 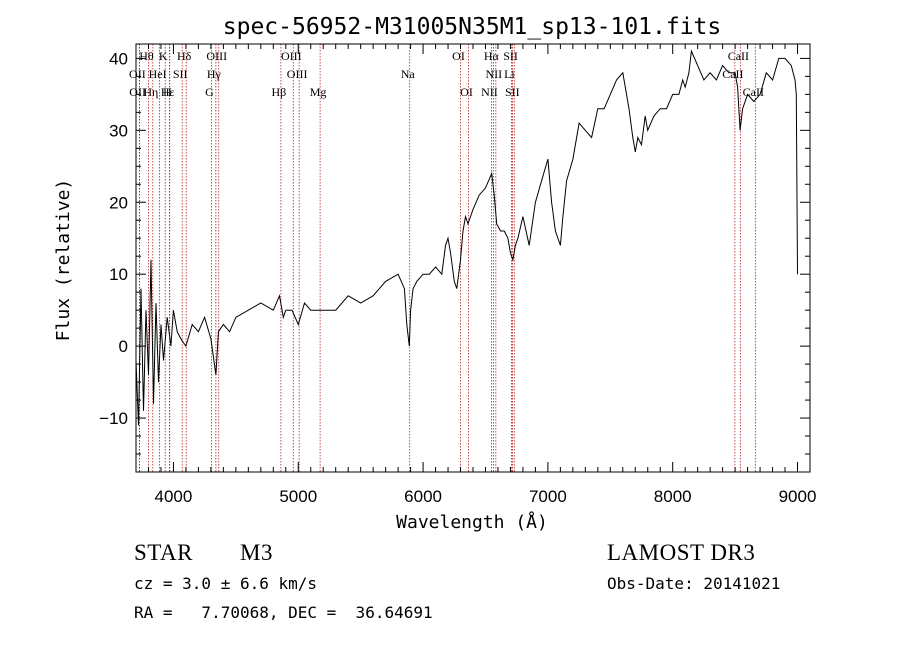 What do you see at coordinates (738, 56) in the screenshot?
I see `line-label-8: CaII` at bounding box center [738, 56].